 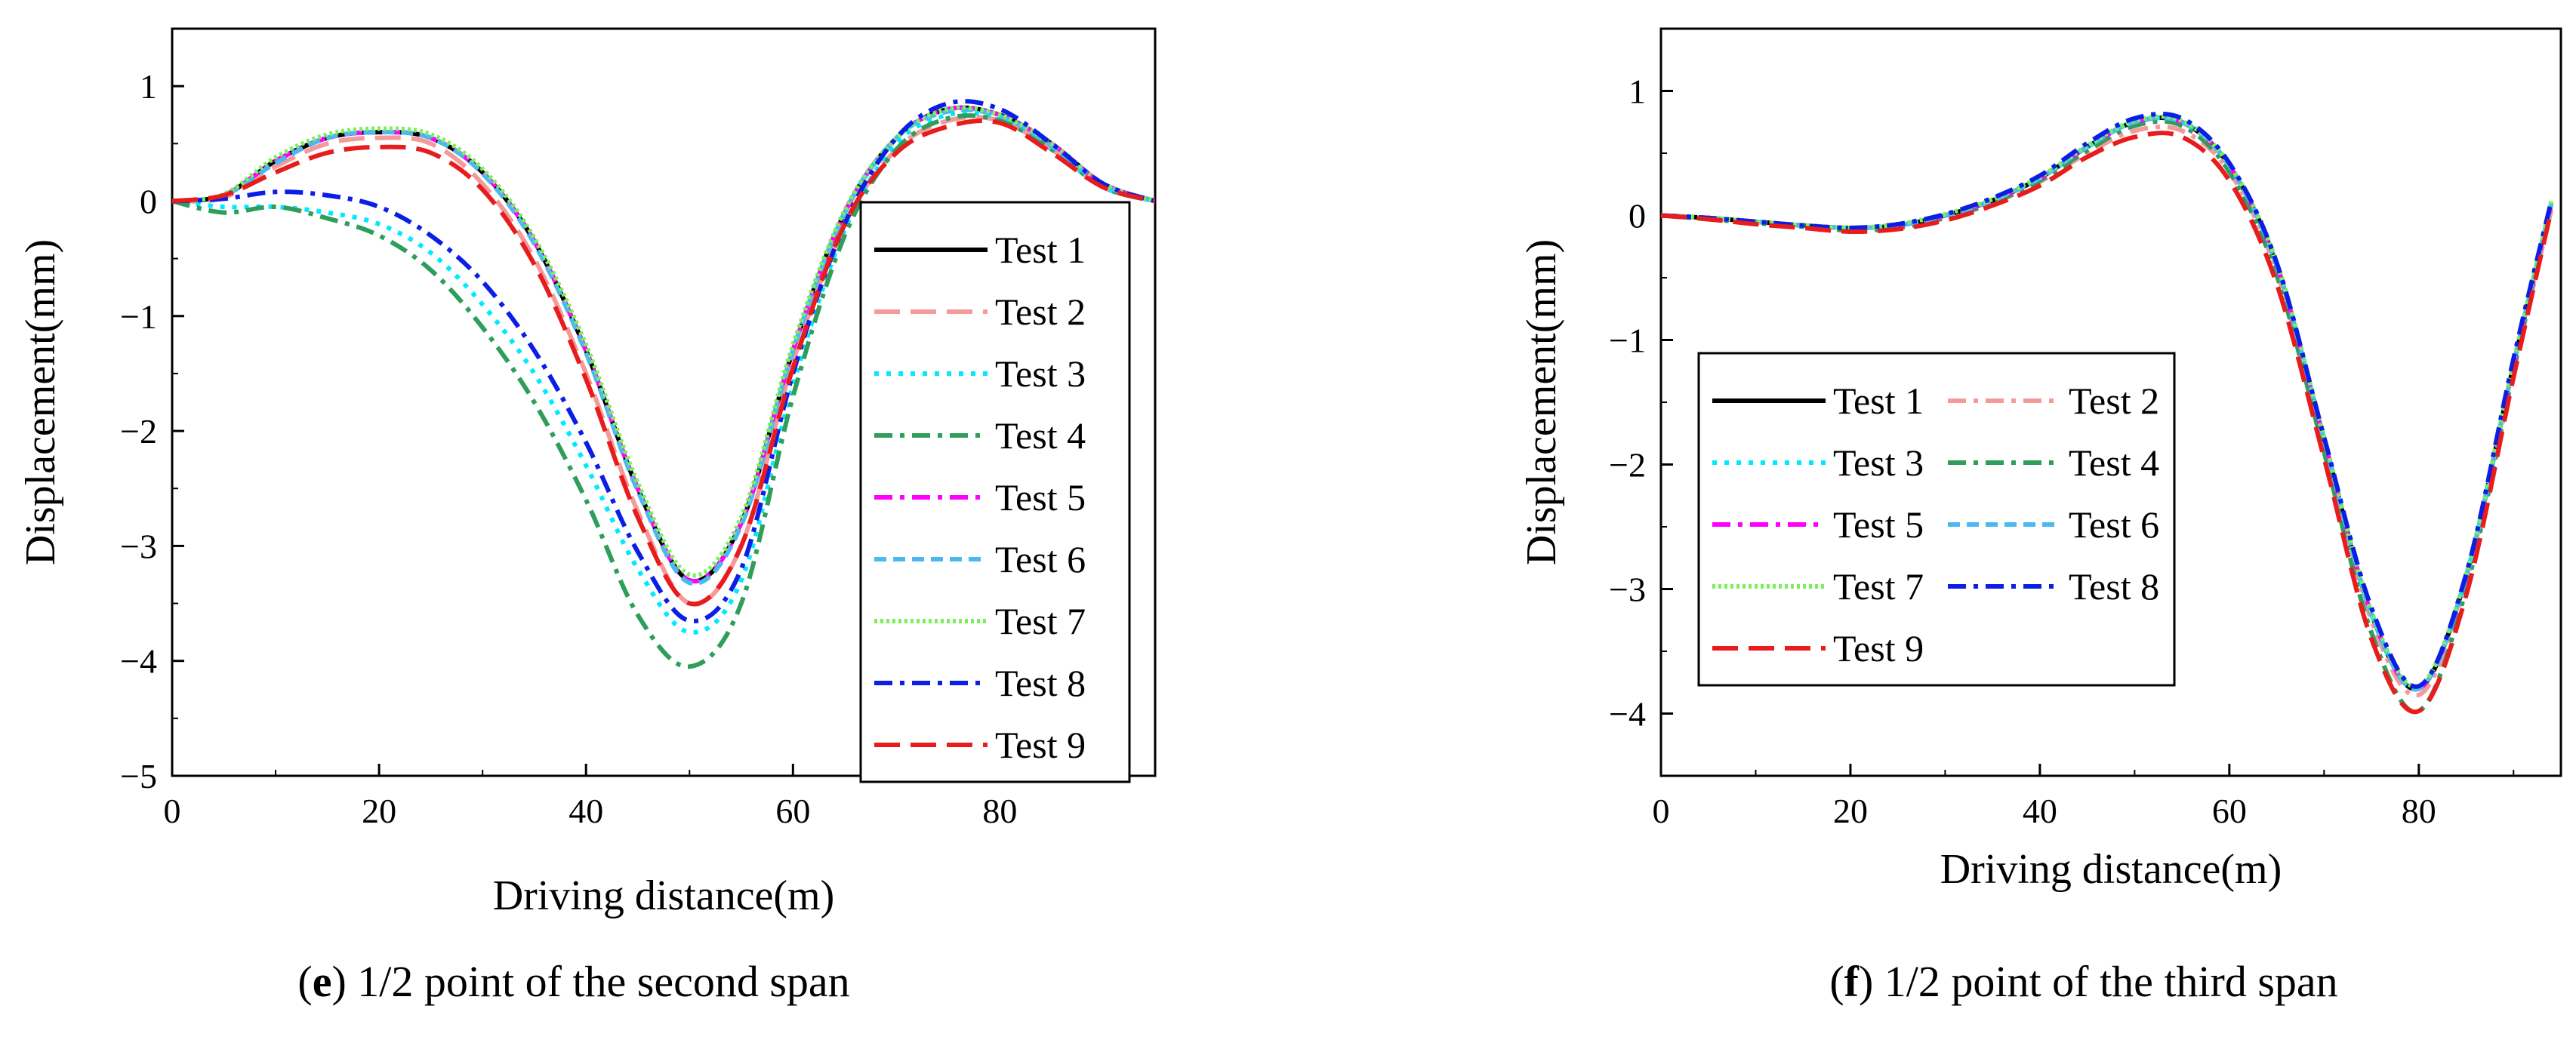 What do you see at coordinates (573, 981) in the screenshot?
I see `panel-caption: (e) 1/2 point of the second span` at bounding box center [573, 981].